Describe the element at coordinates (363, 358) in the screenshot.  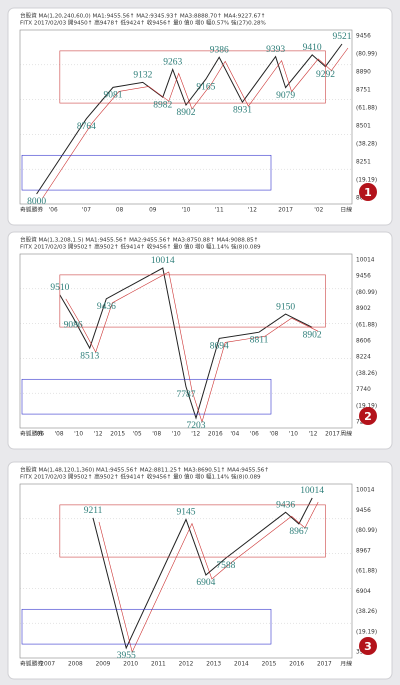
I see `y-axis-label: 8224` at that location.